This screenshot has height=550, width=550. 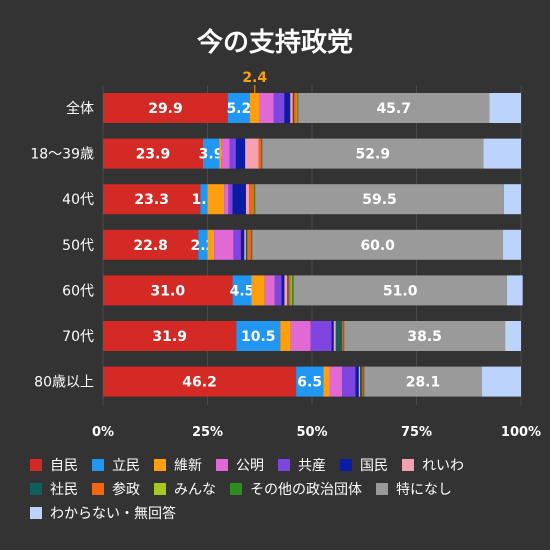 What do you see at coordinates (103, 432) in the screenshot?
I see `x-tick-label: 0%` at bounding box center [103, 432].